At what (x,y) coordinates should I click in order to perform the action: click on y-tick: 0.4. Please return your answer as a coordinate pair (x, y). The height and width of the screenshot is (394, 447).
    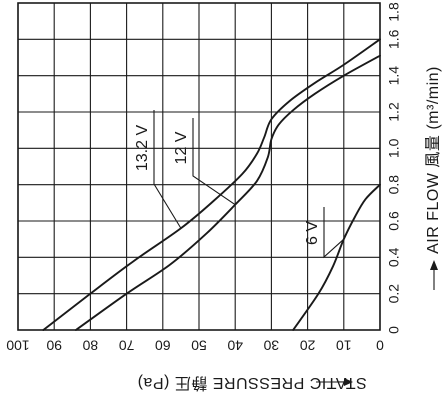
    Looking at the image, I should click on (394, 257).